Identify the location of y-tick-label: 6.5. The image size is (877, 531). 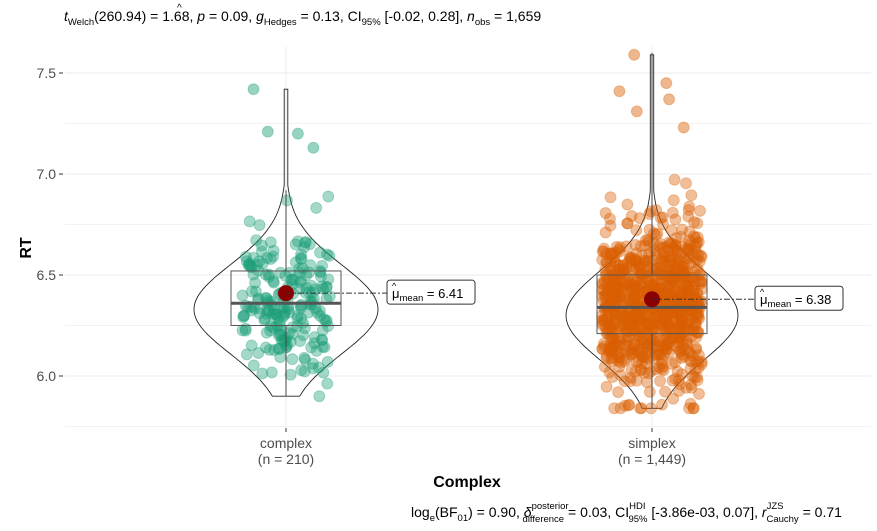
(47, 275).